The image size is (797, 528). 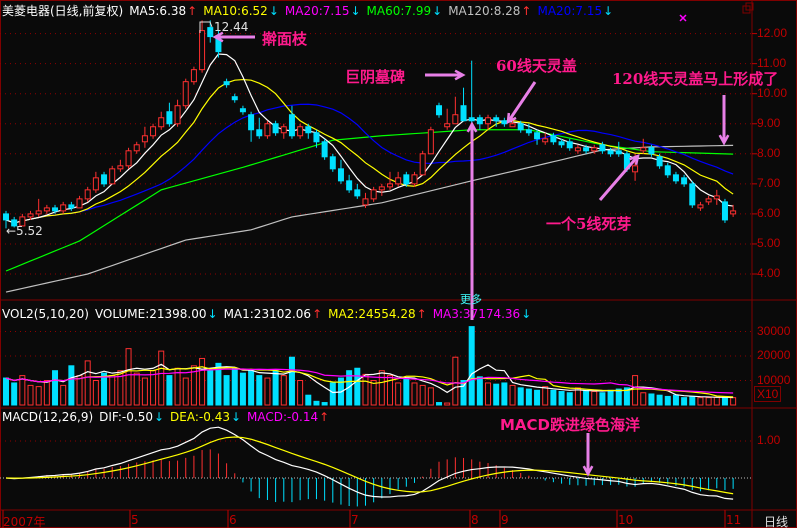 I want to click on macd-tick-label: 1.00, so click(x=769, y=440).